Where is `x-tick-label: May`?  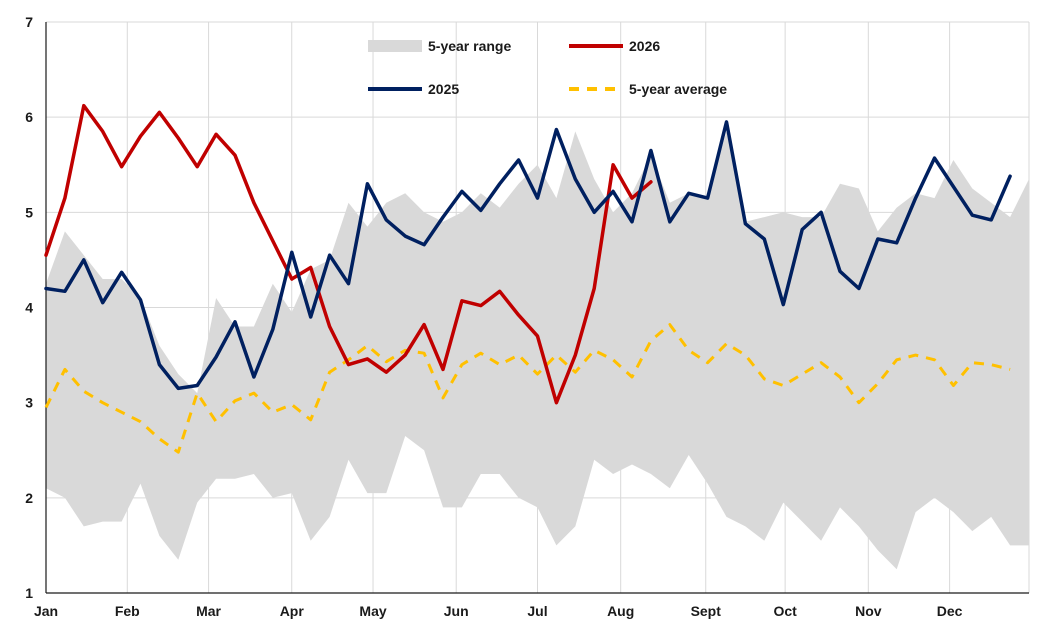
x-tick-label: May is located at coordinates (372, 611).